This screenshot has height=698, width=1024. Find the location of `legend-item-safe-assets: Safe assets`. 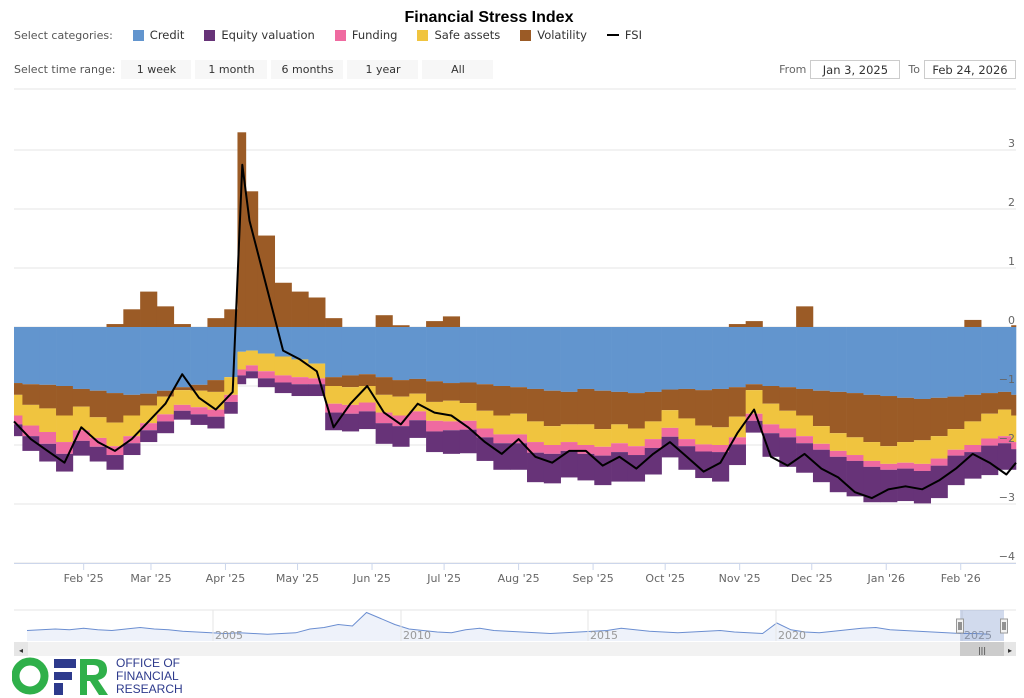

legend-item-safe-assets: Safe assets is located at coordinates (458, 35).